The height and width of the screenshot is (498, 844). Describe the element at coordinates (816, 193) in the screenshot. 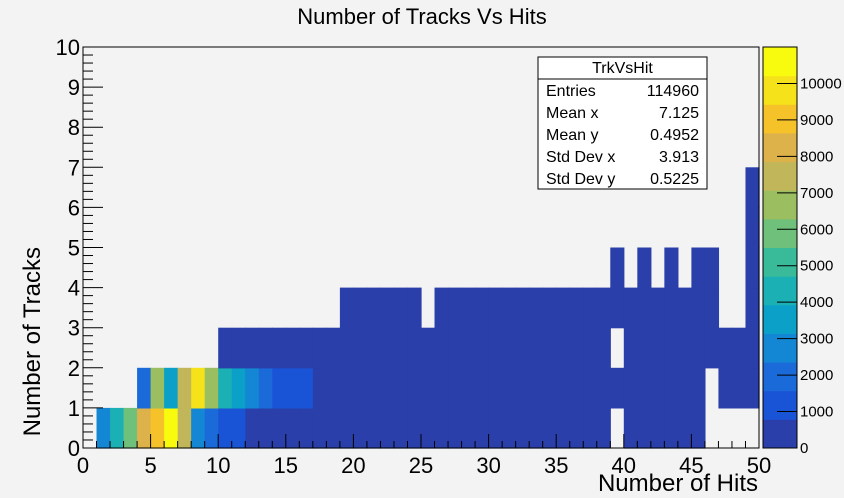

I see `palette-tick-label: 7000` at that location.